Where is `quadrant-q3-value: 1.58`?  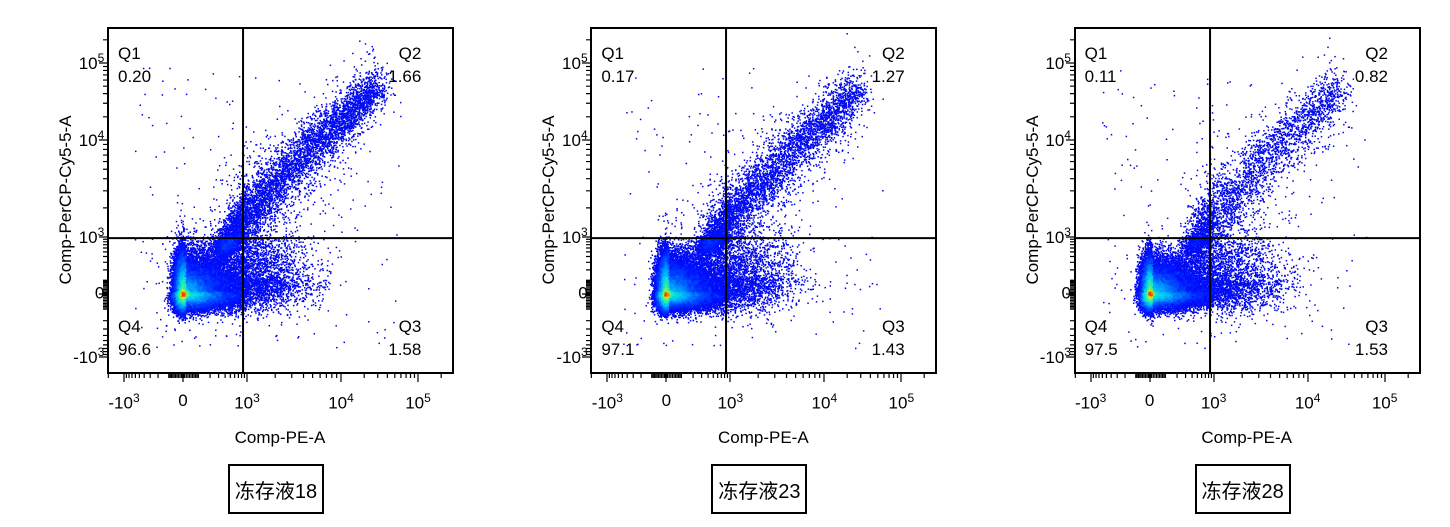 quadrant-q3-value: 1.58 is located at coordinates (405, 349).